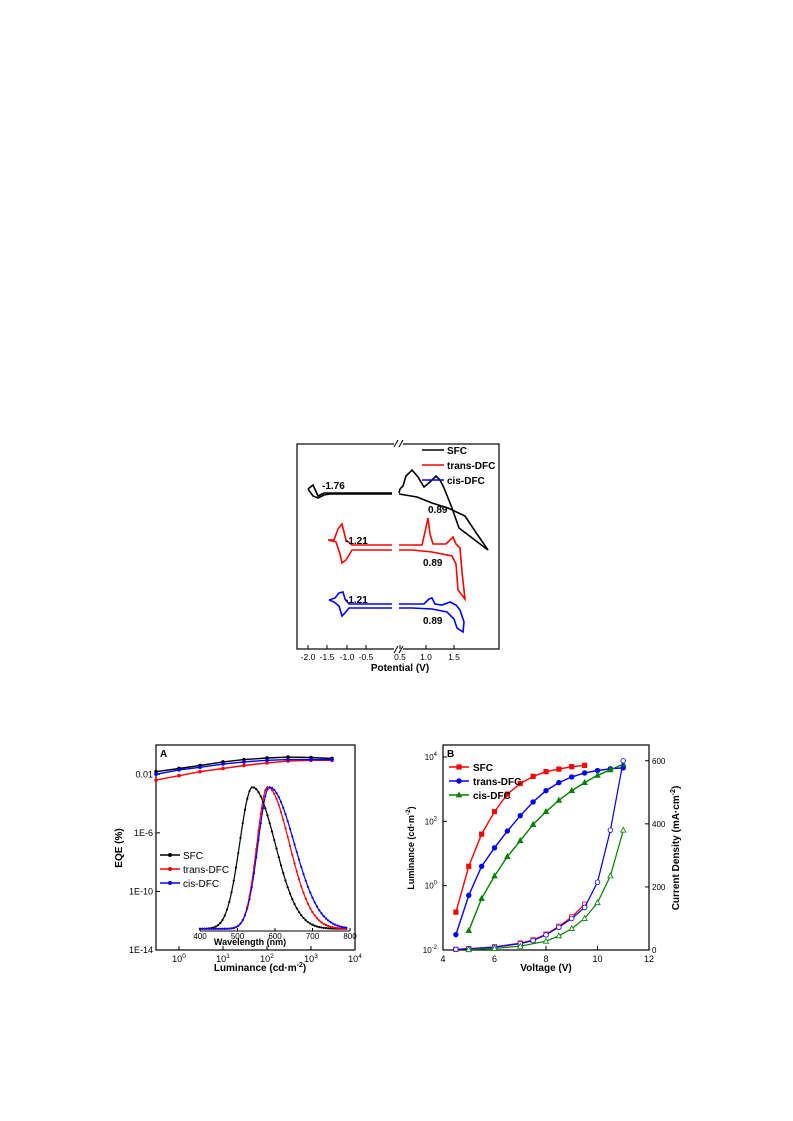 Image resolution: width=793 pixels, height=1121 pixels. Describe the element at coordinates (141, 950) in the screenshot. I see `eqe-y-tick-label: 1E-14` at that location.